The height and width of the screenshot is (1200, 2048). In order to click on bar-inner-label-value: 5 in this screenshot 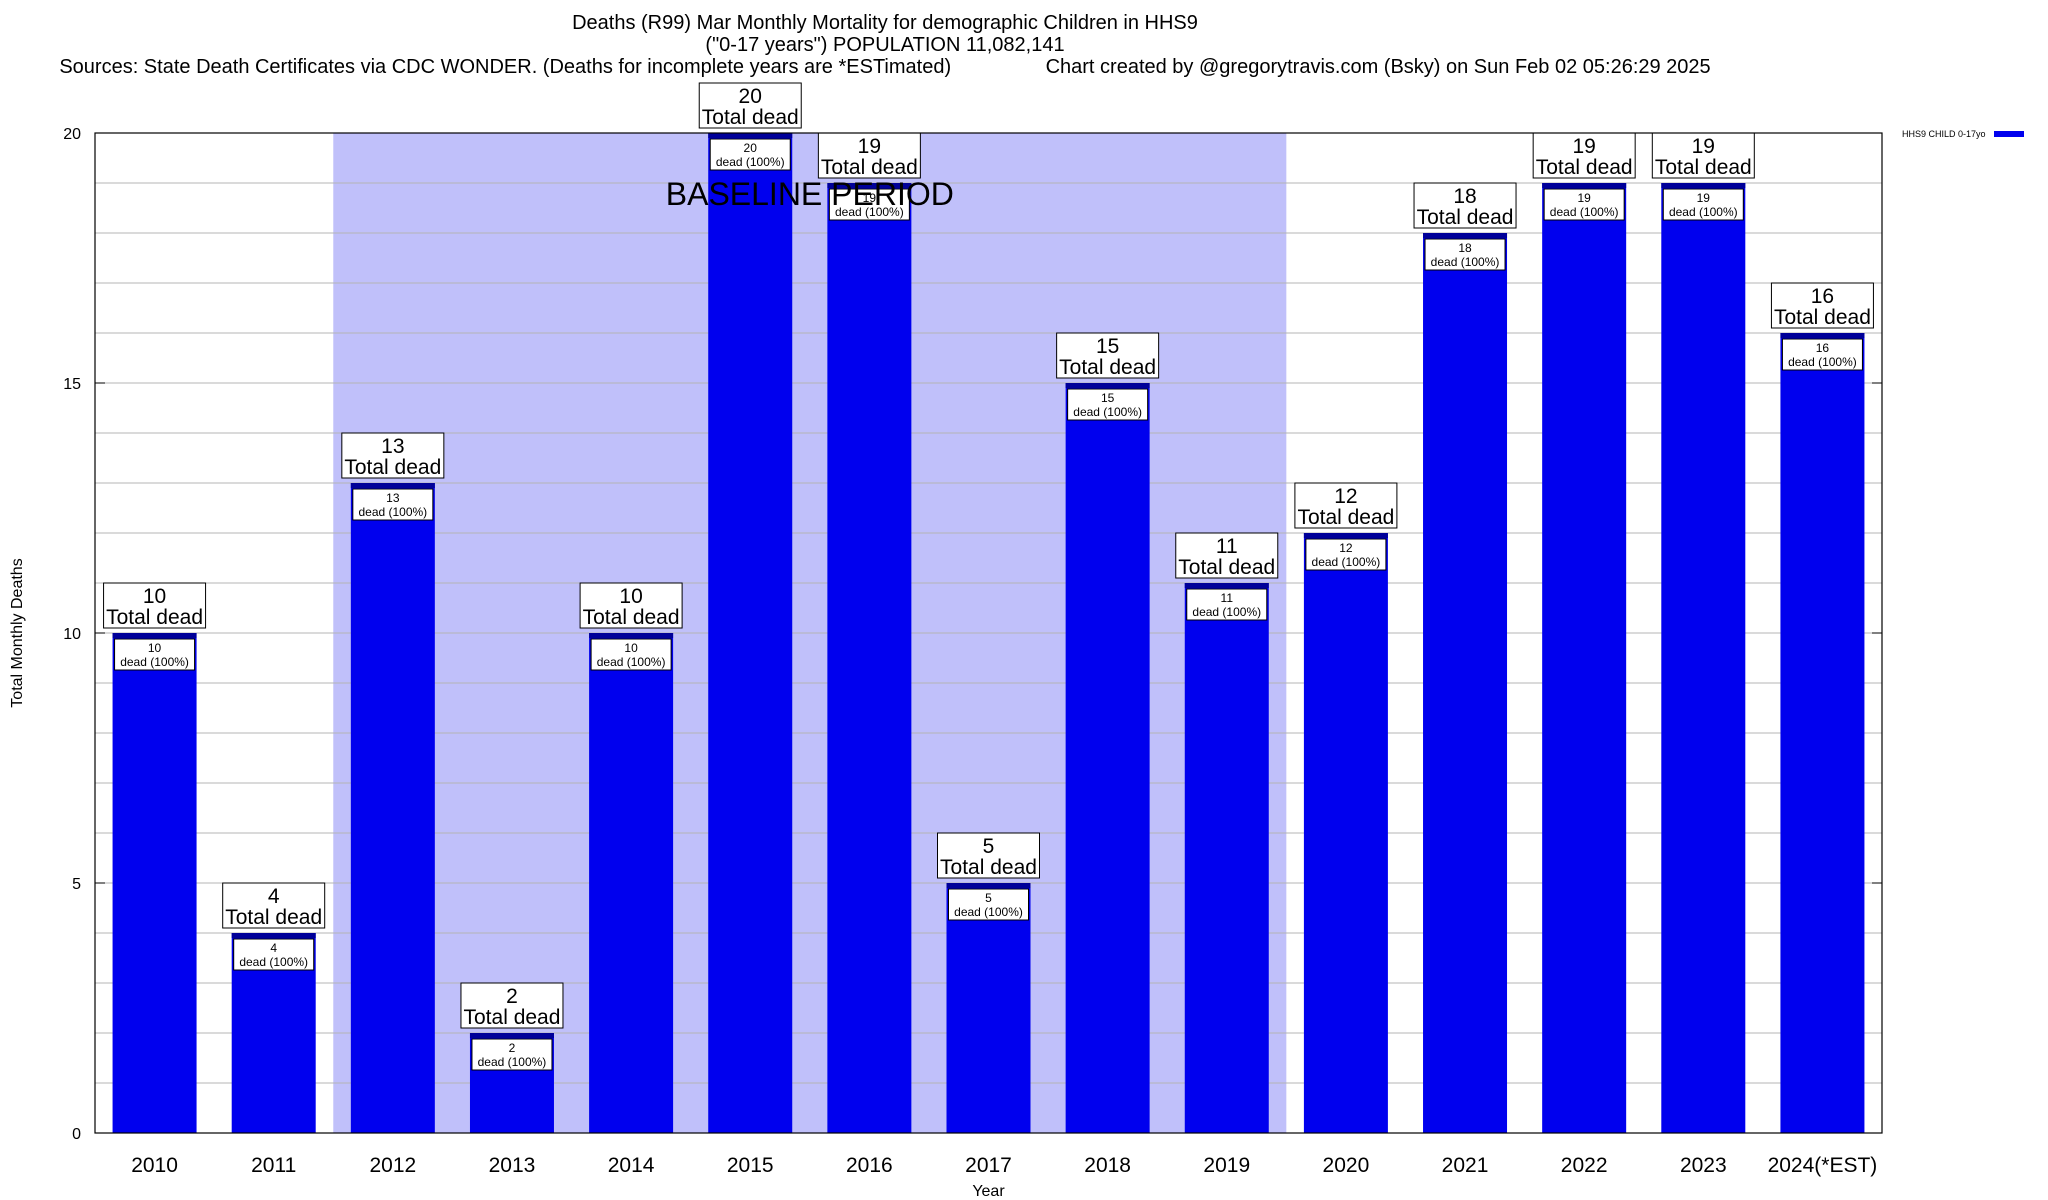, I will do `click(988, 898)`.